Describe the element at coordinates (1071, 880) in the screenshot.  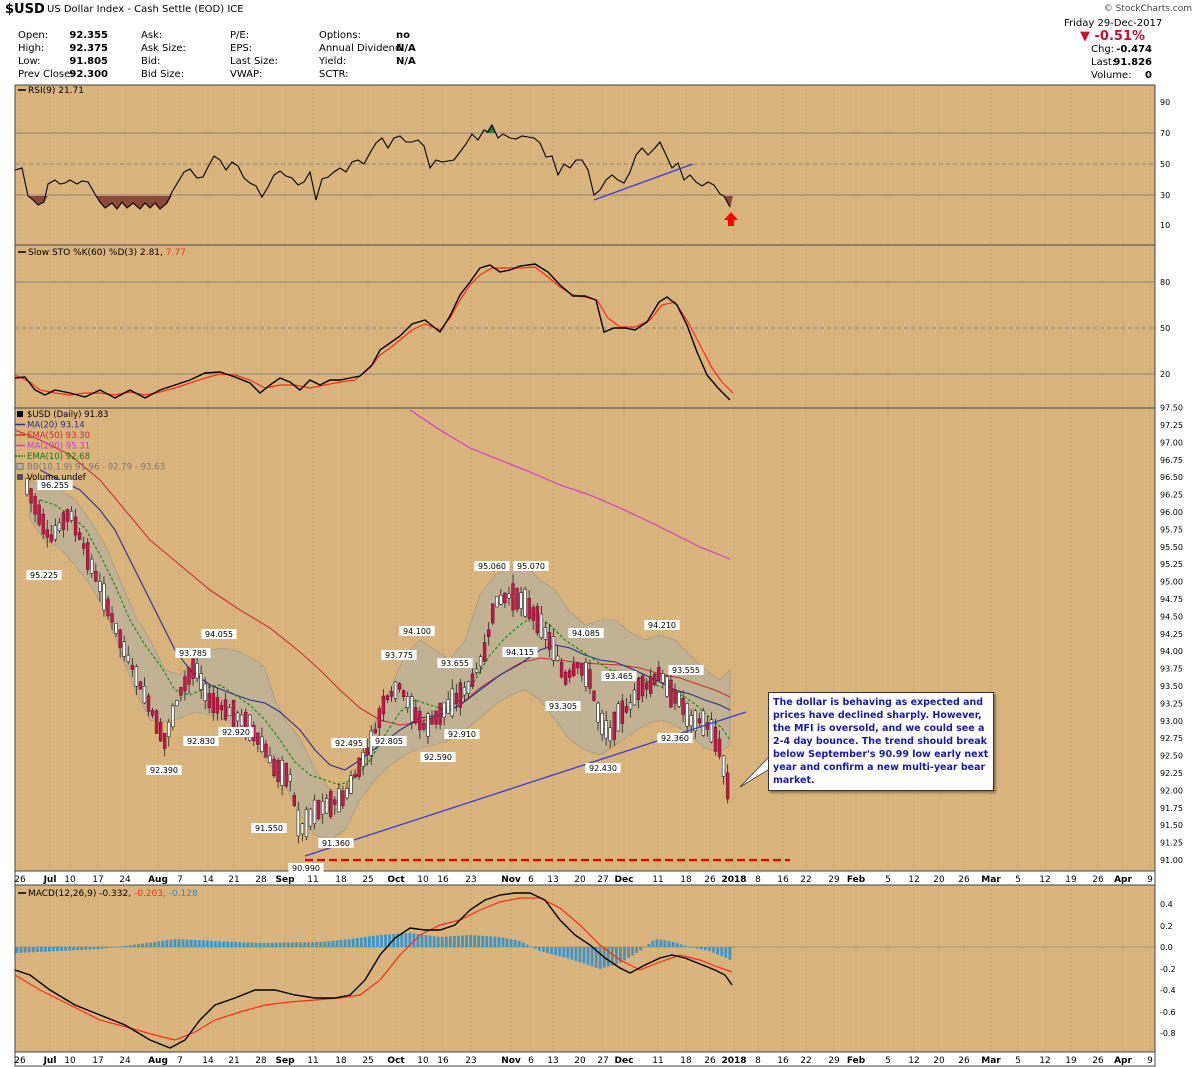
I see `x-tick-label: 19` at that location.